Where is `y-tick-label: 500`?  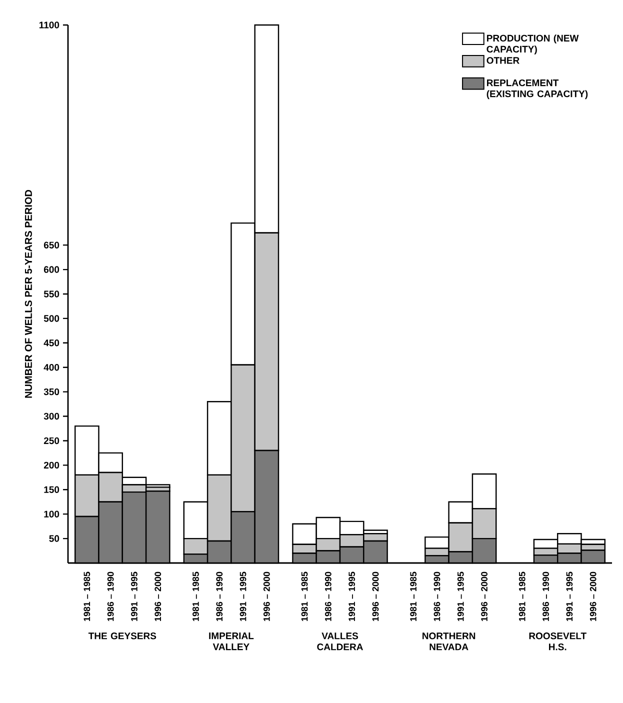 y-tick-label: 500 is located at coordinates (52, 318).